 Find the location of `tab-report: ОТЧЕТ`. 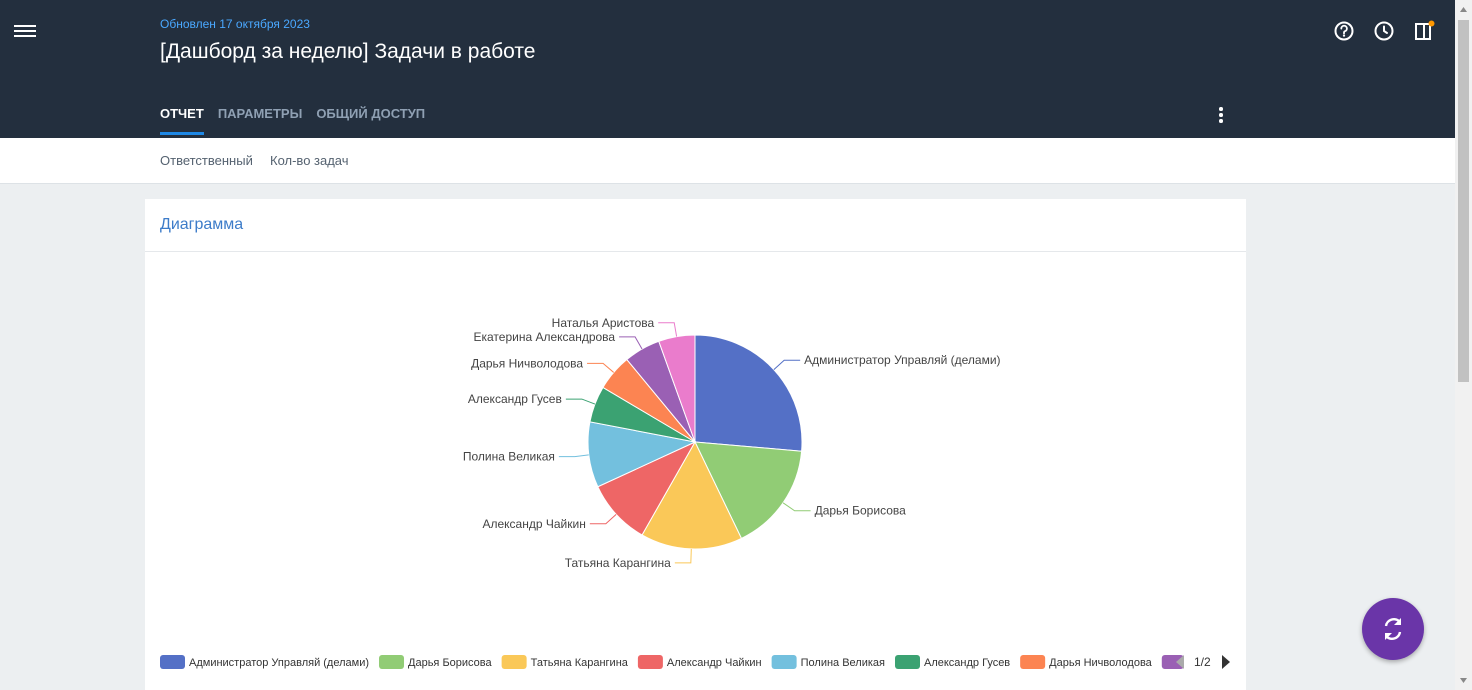

tab-report: ОТЧЕТ is located at coordinates (182, 120).